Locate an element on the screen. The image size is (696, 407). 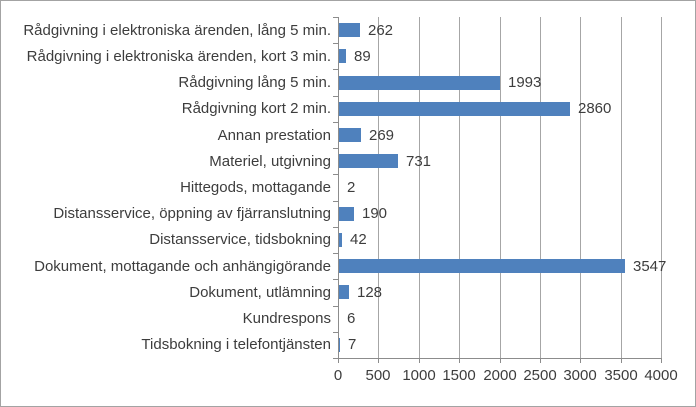
category-label: Materiel, utgivning is located at coordinates (270, 161).